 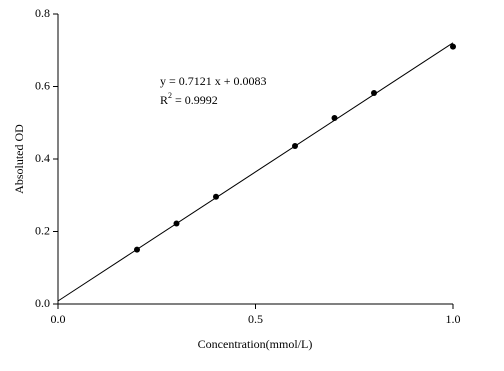 What do you see at coordinates (42, 13) in the screenshot?
I see `y-tick-label: 0.8` at bounding box center [42, 13].